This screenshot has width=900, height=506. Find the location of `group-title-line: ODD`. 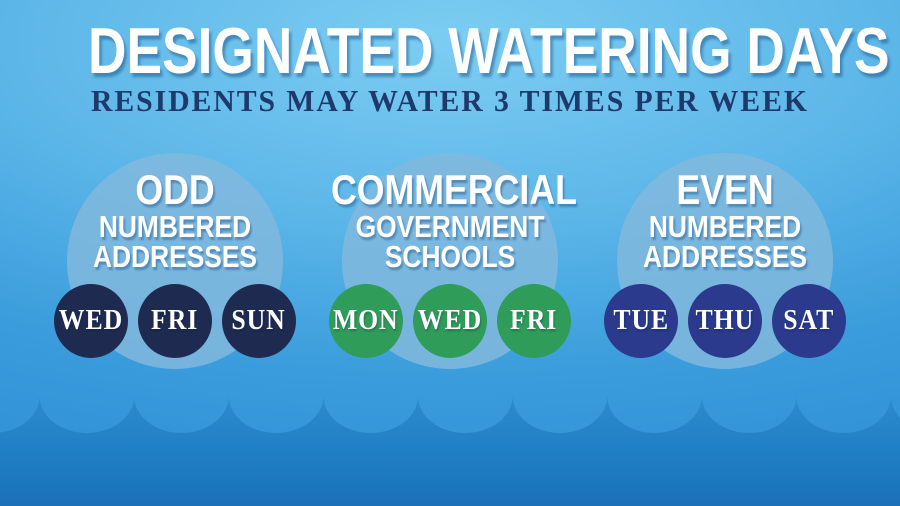

group-title-line: ODD is located at coordinates (175, 189).